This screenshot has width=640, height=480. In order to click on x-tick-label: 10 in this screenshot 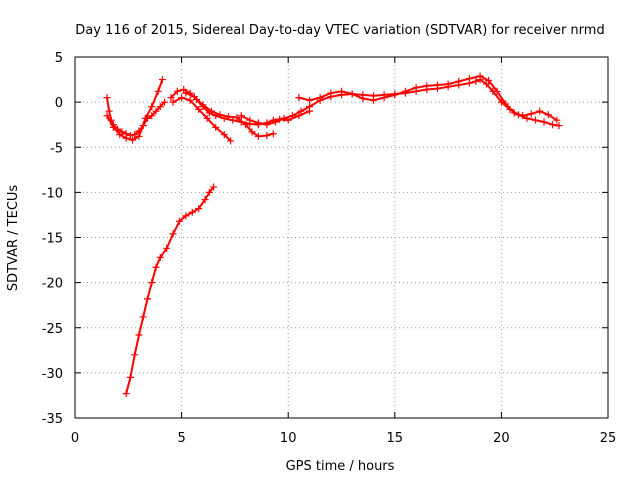, I will do `click(288, 438)`.